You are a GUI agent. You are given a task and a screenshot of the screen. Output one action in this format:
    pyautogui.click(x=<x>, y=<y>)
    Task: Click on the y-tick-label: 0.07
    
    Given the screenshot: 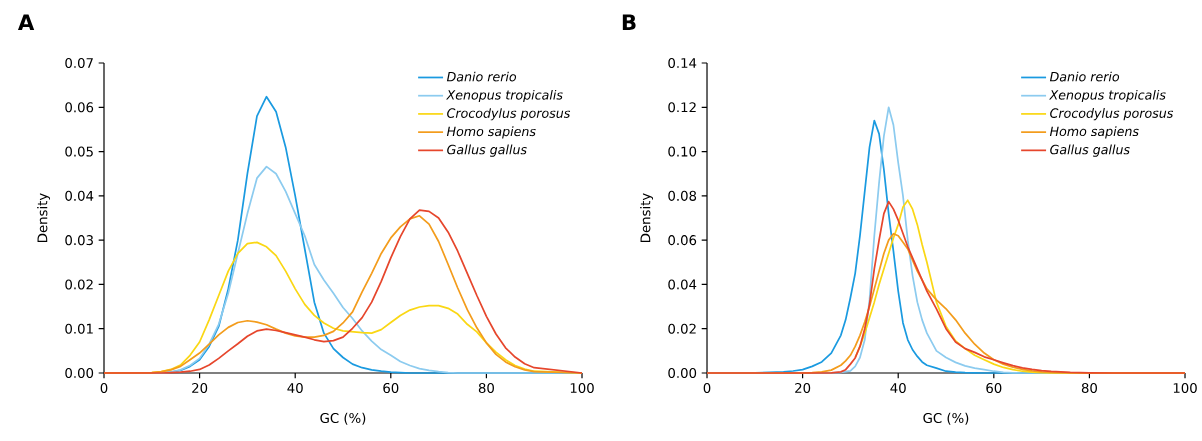 What is the action you would take?
    pyautogui.click(x=79, y=63)
    